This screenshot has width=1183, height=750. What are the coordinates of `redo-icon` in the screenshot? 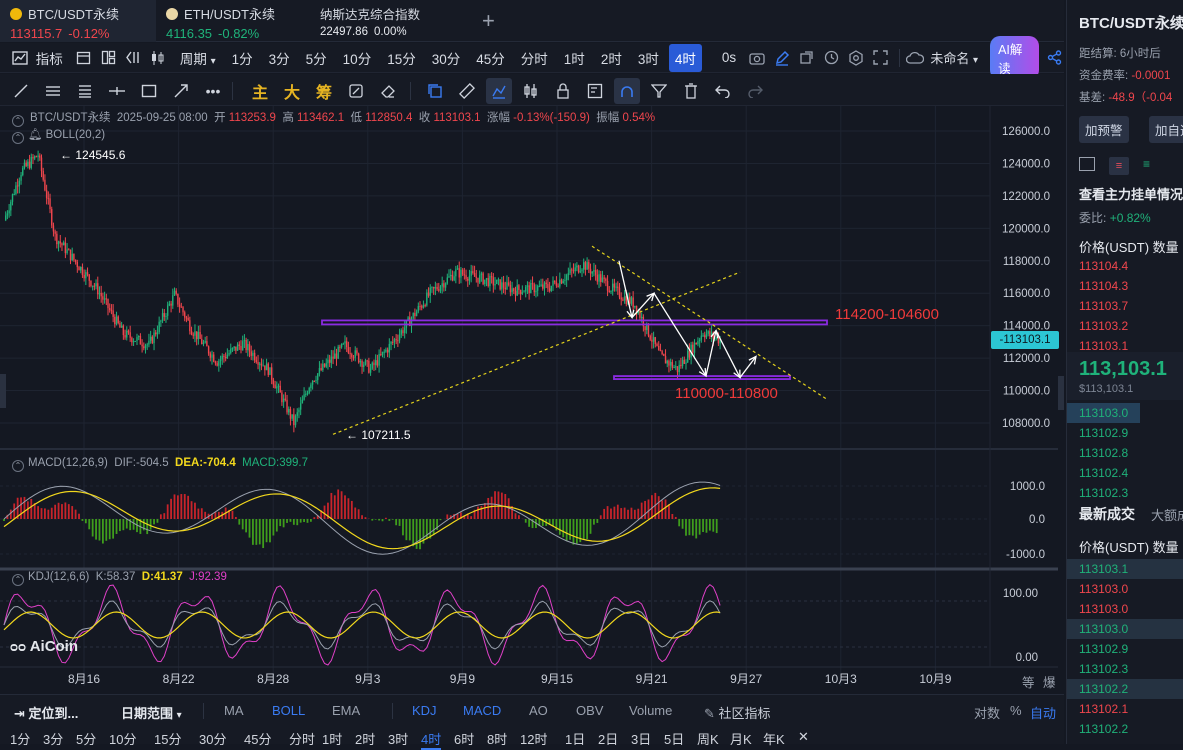 It's located at (755, 91).